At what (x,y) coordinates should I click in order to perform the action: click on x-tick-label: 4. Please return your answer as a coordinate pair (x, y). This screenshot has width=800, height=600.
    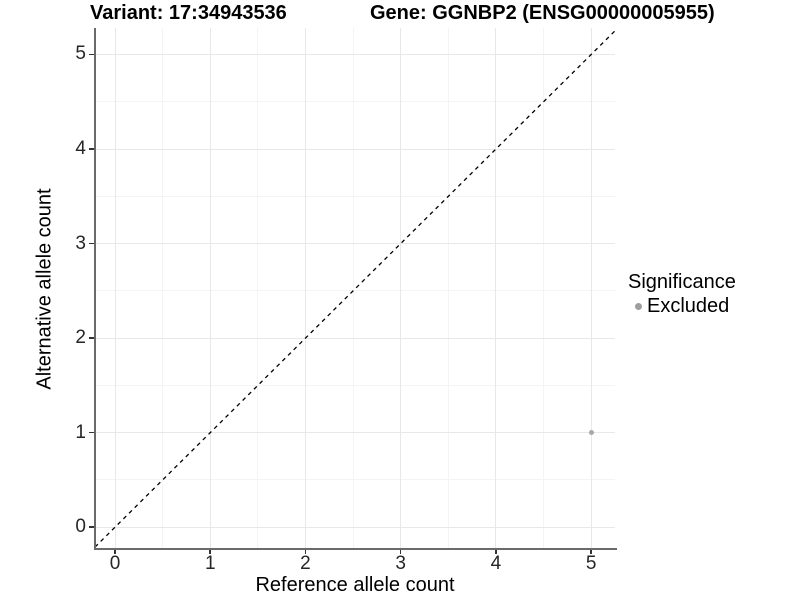
    Looking at the image, I should click on (496, 563).